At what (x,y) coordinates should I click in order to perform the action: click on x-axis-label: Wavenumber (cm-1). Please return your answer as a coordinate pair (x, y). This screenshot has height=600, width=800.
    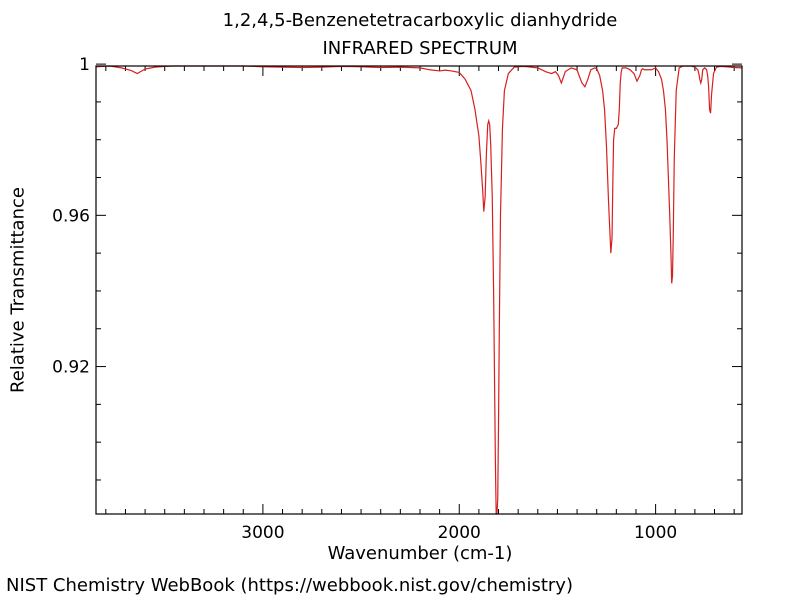
    Looking at the image, I should click on (420, 553).